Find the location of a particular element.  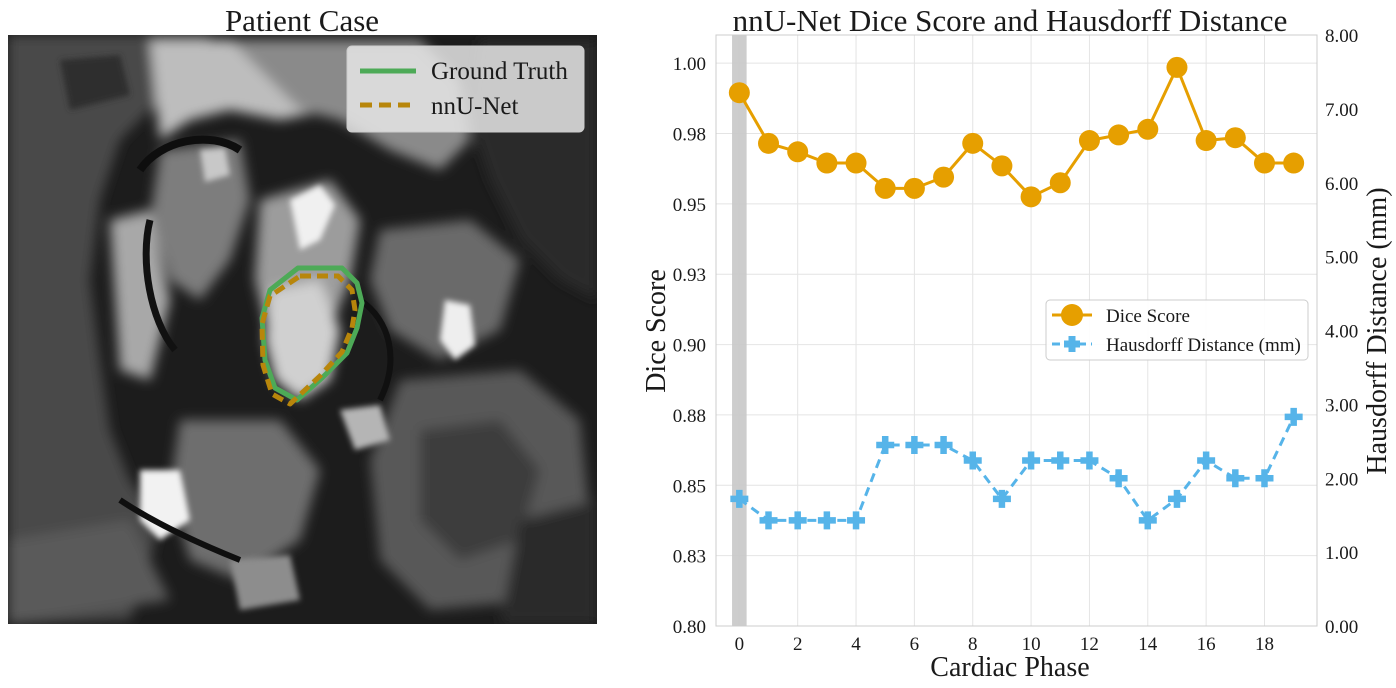

series-hausdorff-distance is located at coordinates (1016, 468).